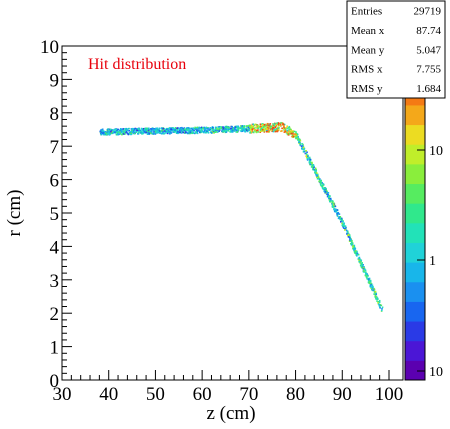 Image resolution: width=450 pixels, height=429 pixels. What do you see at coordinates (368, 50) in the screenshot?
I see `stats-label: Mean y` at bounding box center [368, 50].